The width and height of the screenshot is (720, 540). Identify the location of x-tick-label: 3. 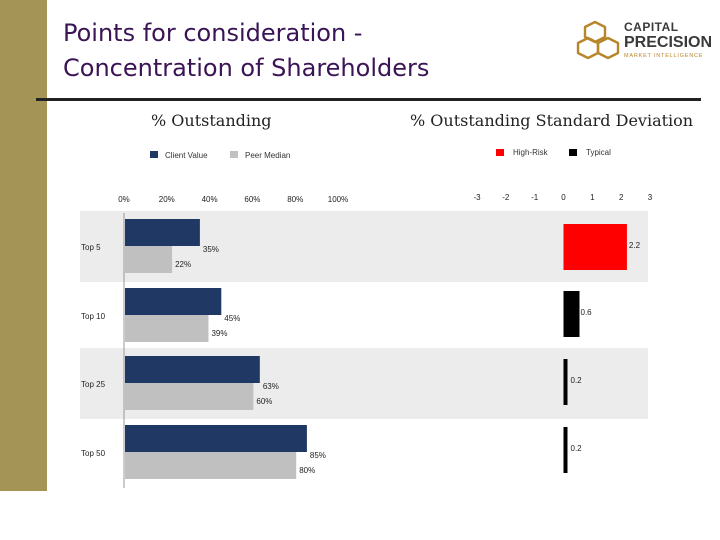
(650, 197).